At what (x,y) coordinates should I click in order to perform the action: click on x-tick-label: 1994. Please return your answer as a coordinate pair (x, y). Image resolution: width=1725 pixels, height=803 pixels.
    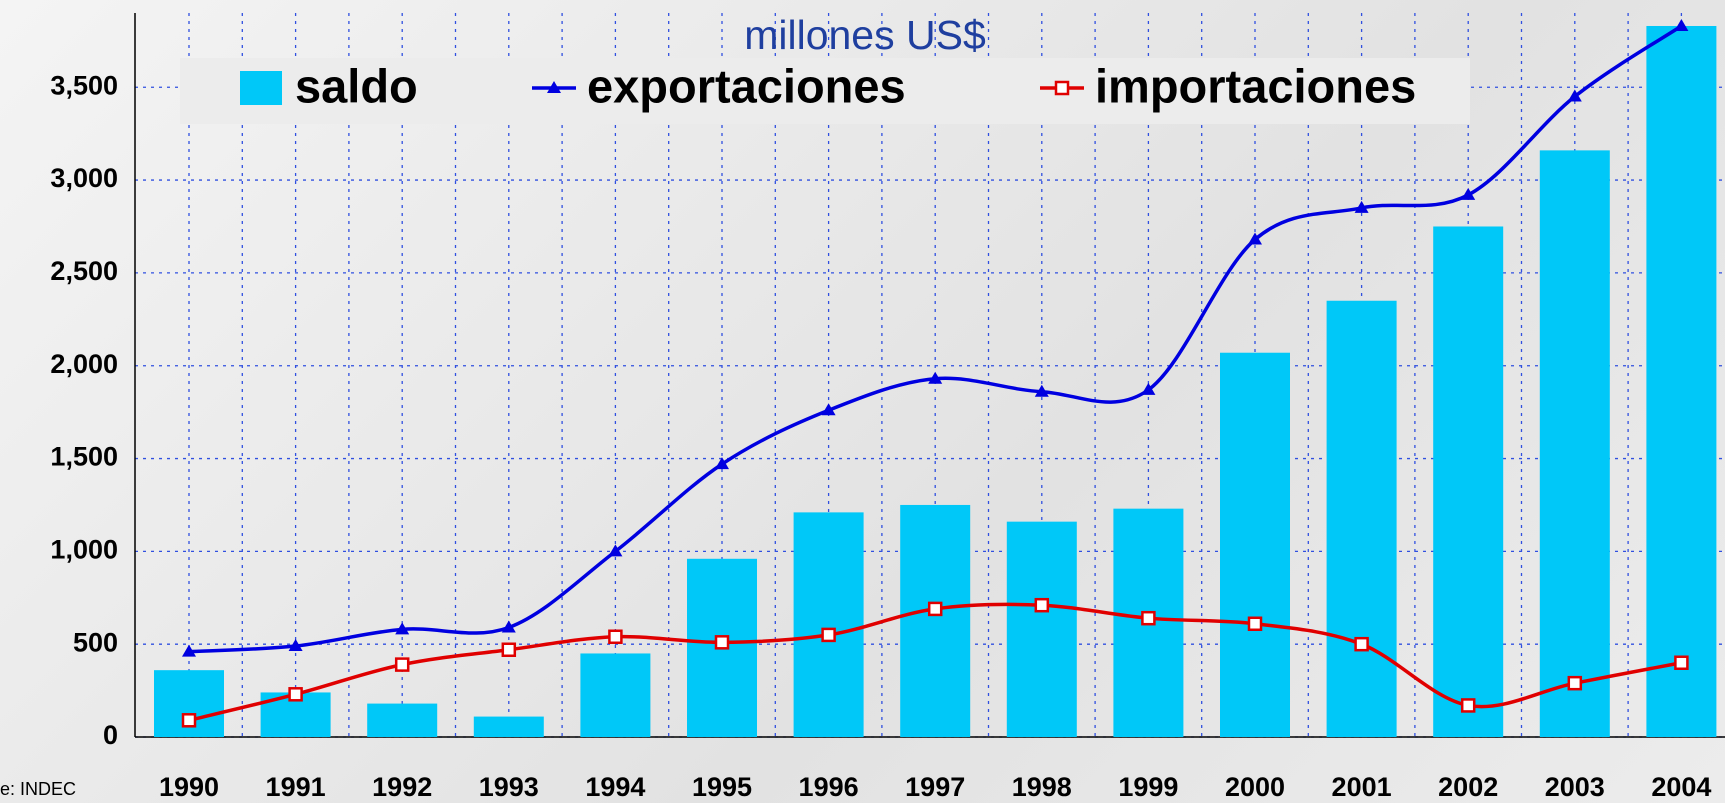
    Looking at the image, I should click on (615, 787).